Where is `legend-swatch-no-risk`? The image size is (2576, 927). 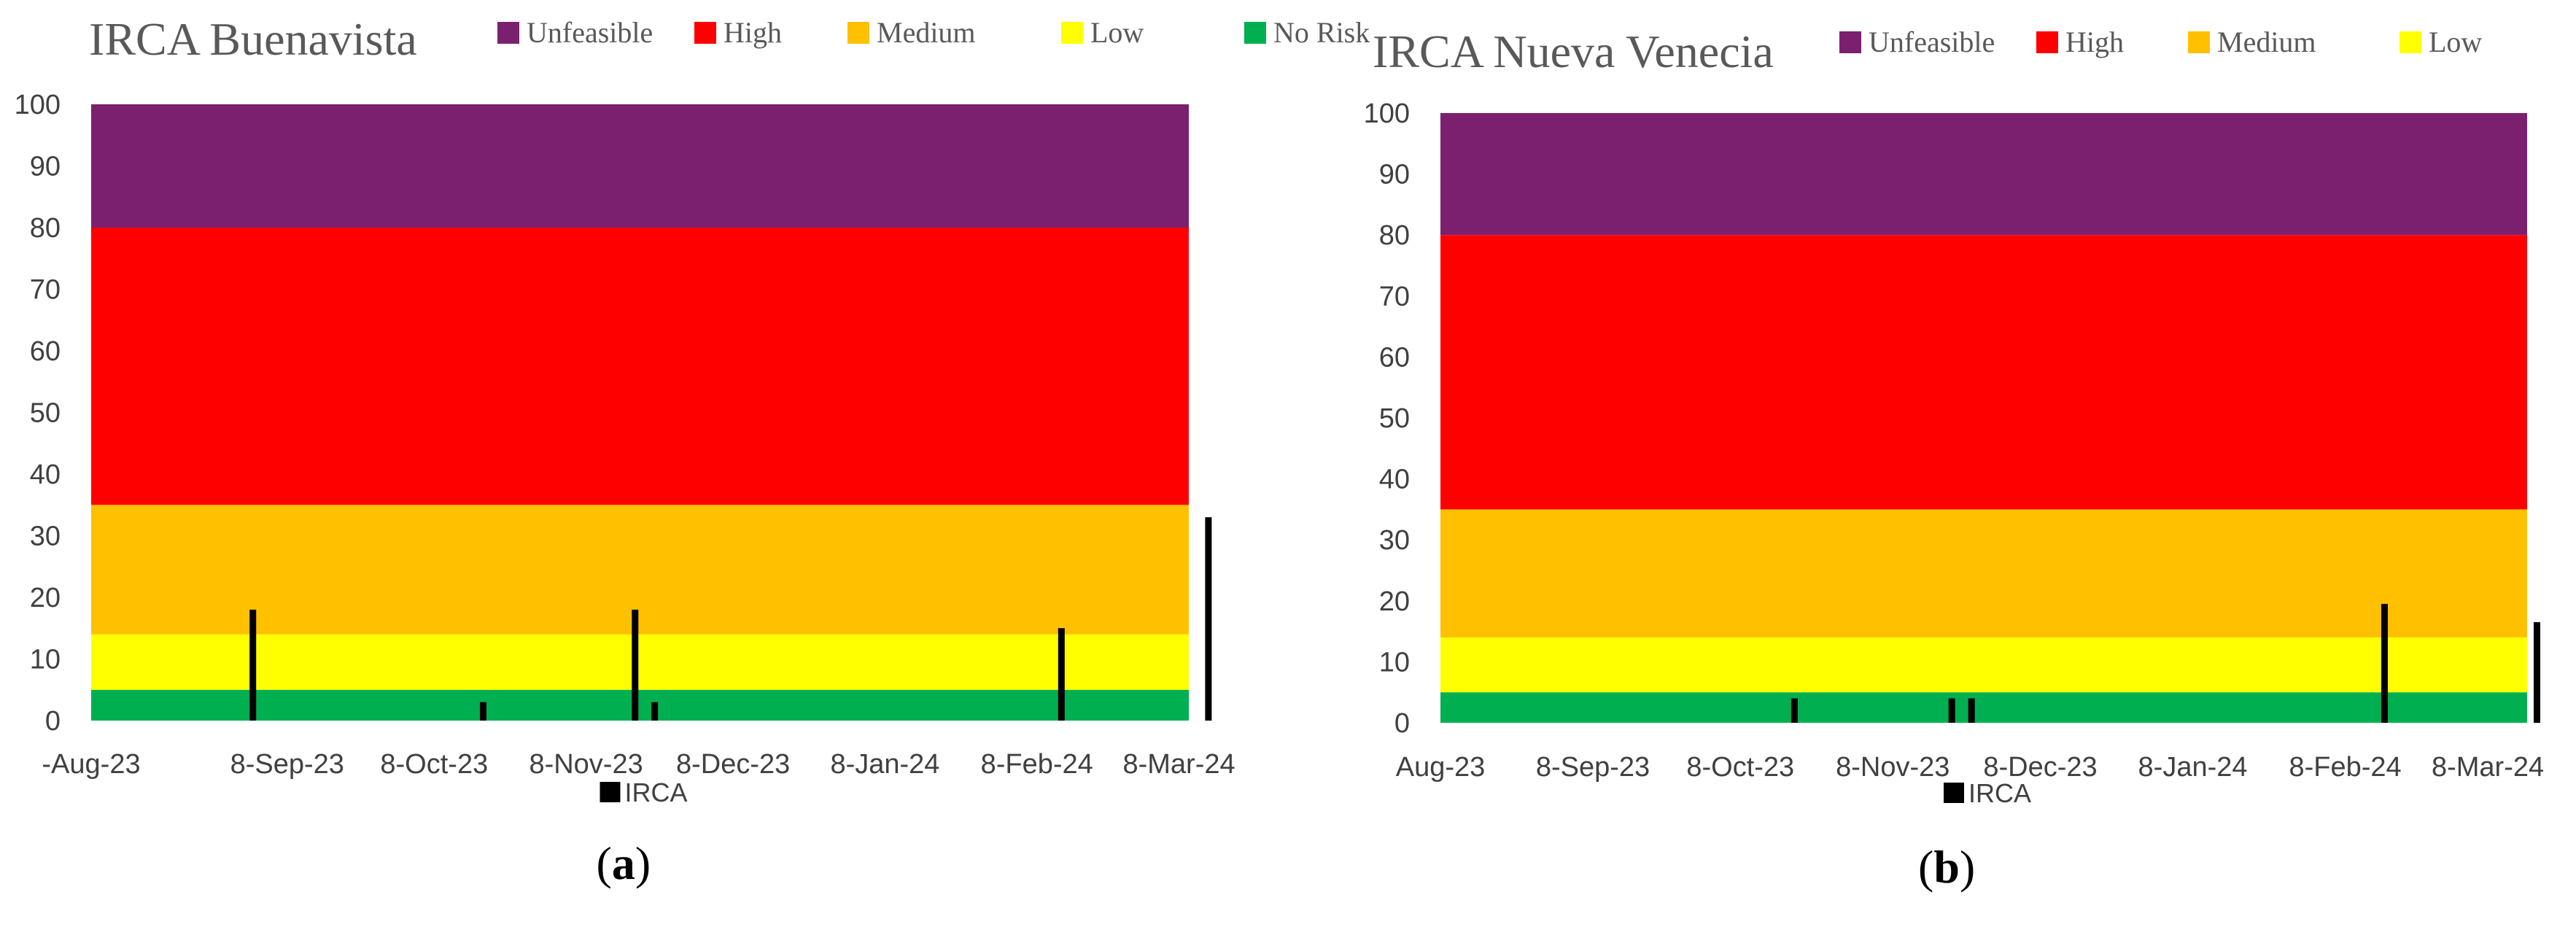
legend-swatch-no-risk is located at coordinates (1255, 33).